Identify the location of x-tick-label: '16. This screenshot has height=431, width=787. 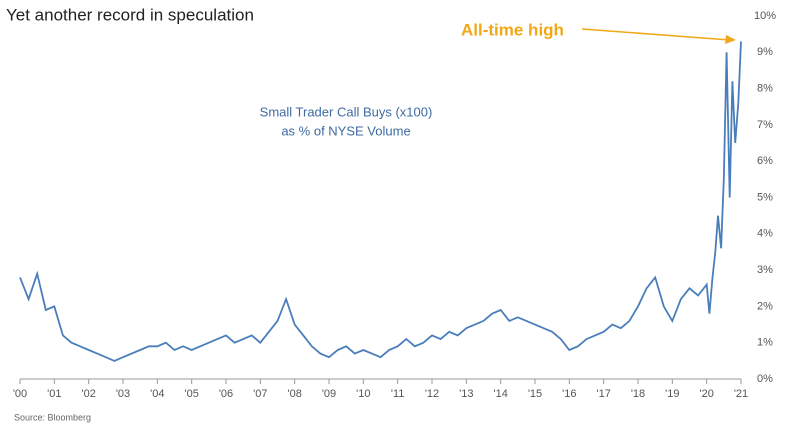
(569, 394).